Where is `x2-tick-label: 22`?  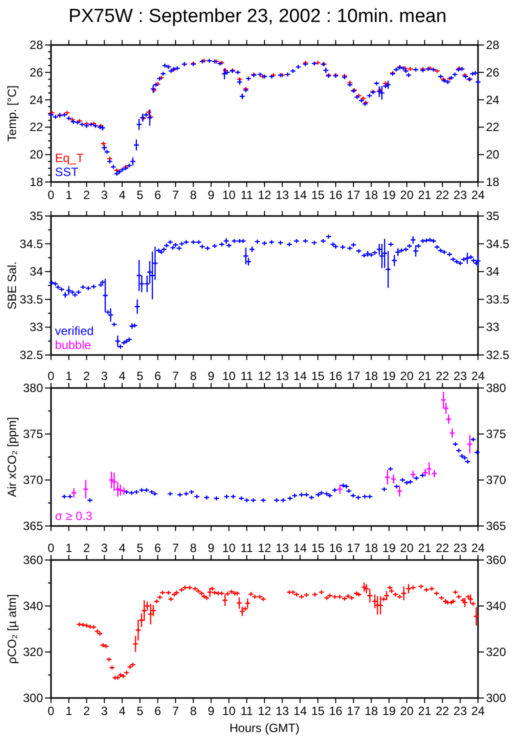 x2-tick-label: 22 is located at coordinates (443, 376).